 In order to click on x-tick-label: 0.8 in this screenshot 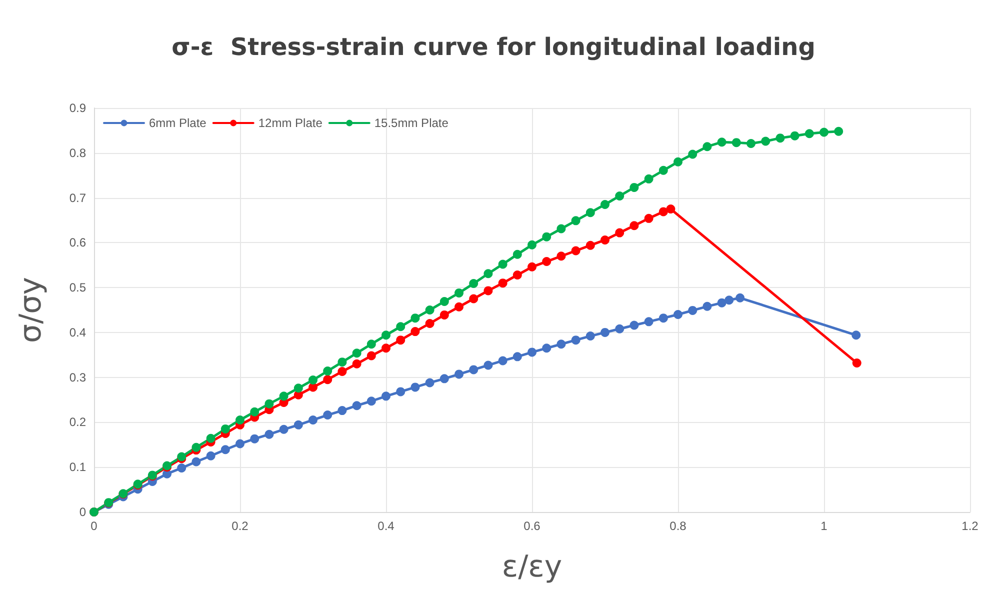, I will do `click(678, 526)`.